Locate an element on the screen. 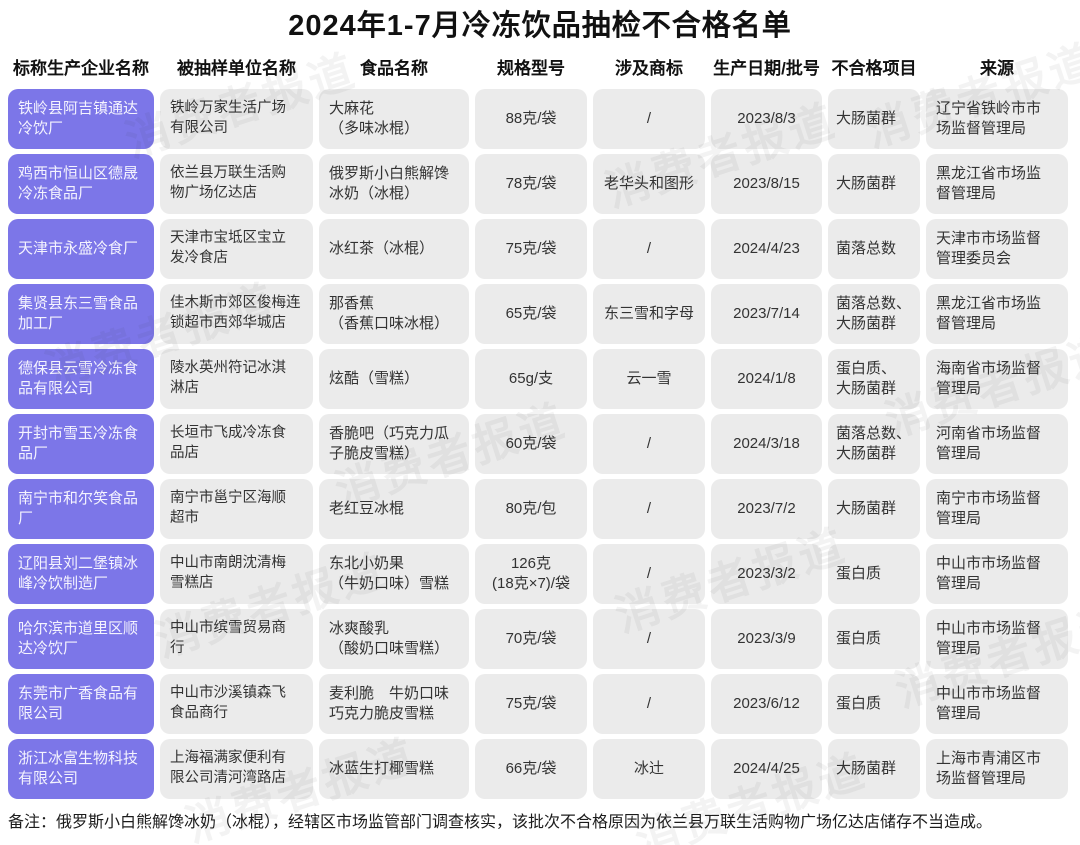  column-header-food-name: 食品名称 is located at coordinates (394, 68).